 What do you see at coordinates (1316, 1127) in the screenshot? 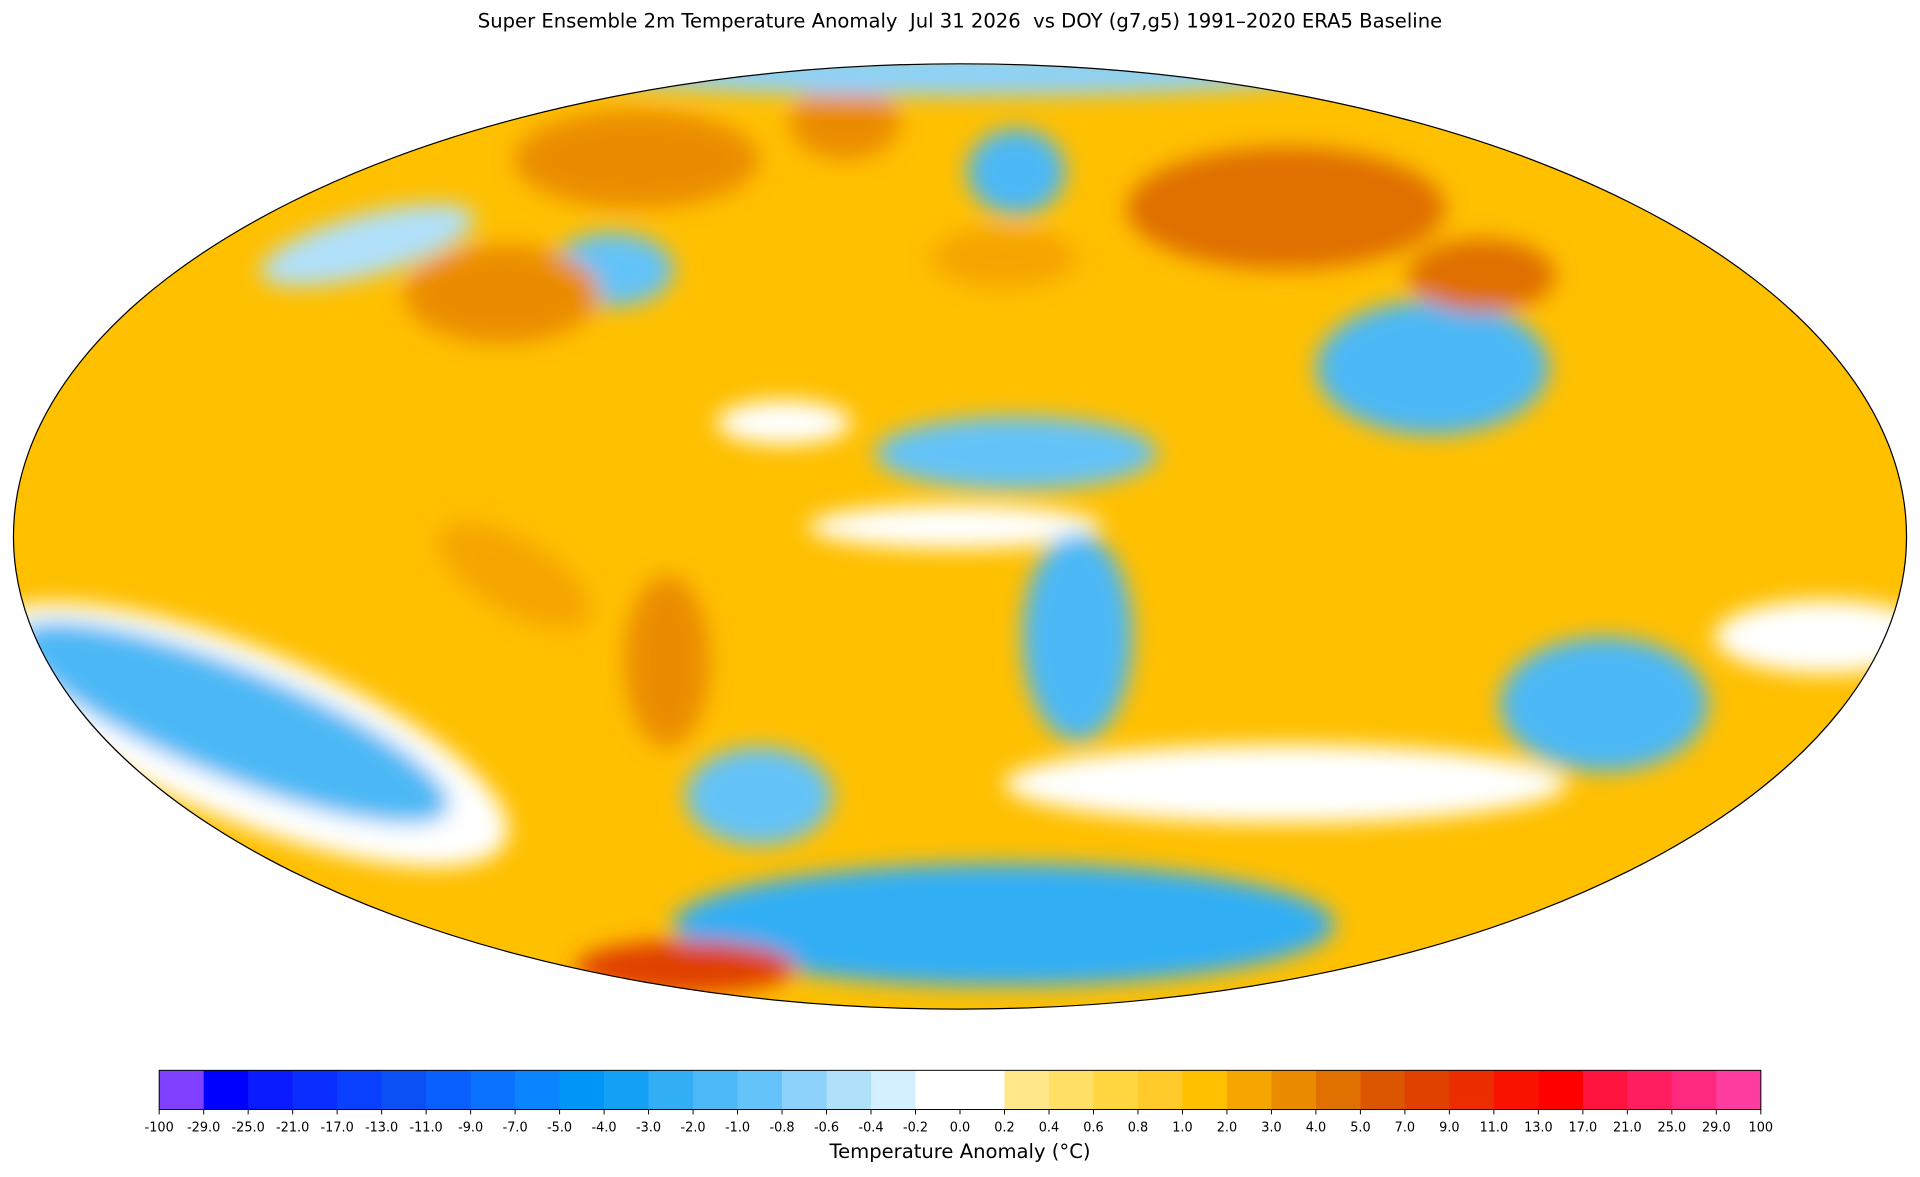
I see `colorbar-tick-label: 4.0` at bounding box center [1316, 1127].